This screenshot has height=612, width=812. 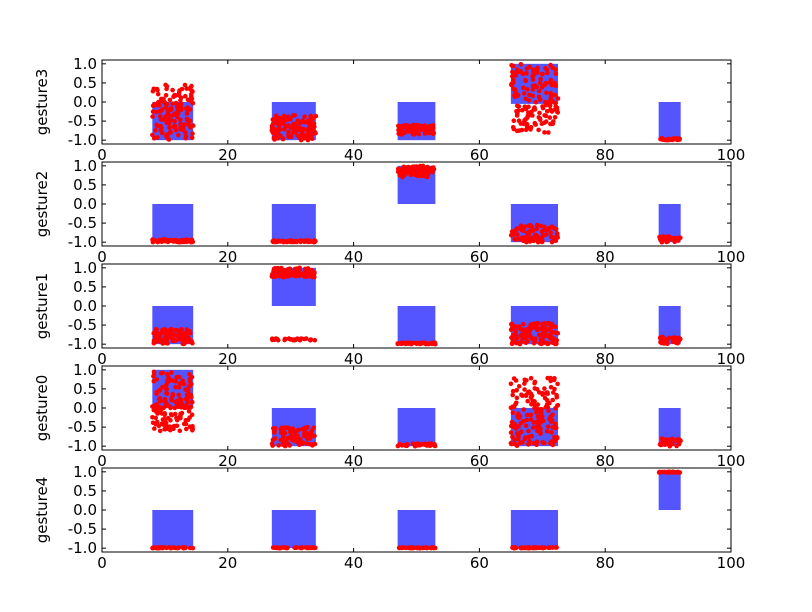 I want to click on y-tick-label: 1.0, so click(x=85, y=268).